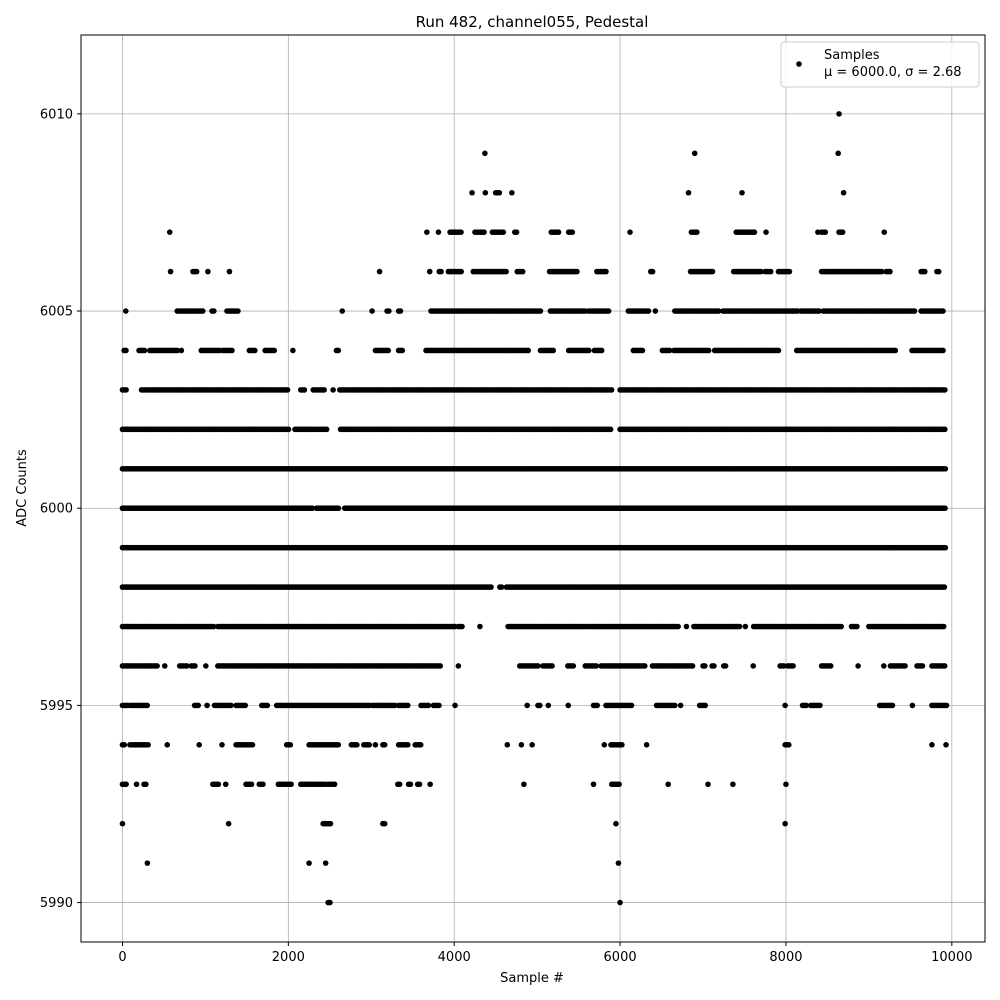 The height and width of the screenshot is (1000, 1000). I want to click on y-tick-label: 5990, so click(56, 903).